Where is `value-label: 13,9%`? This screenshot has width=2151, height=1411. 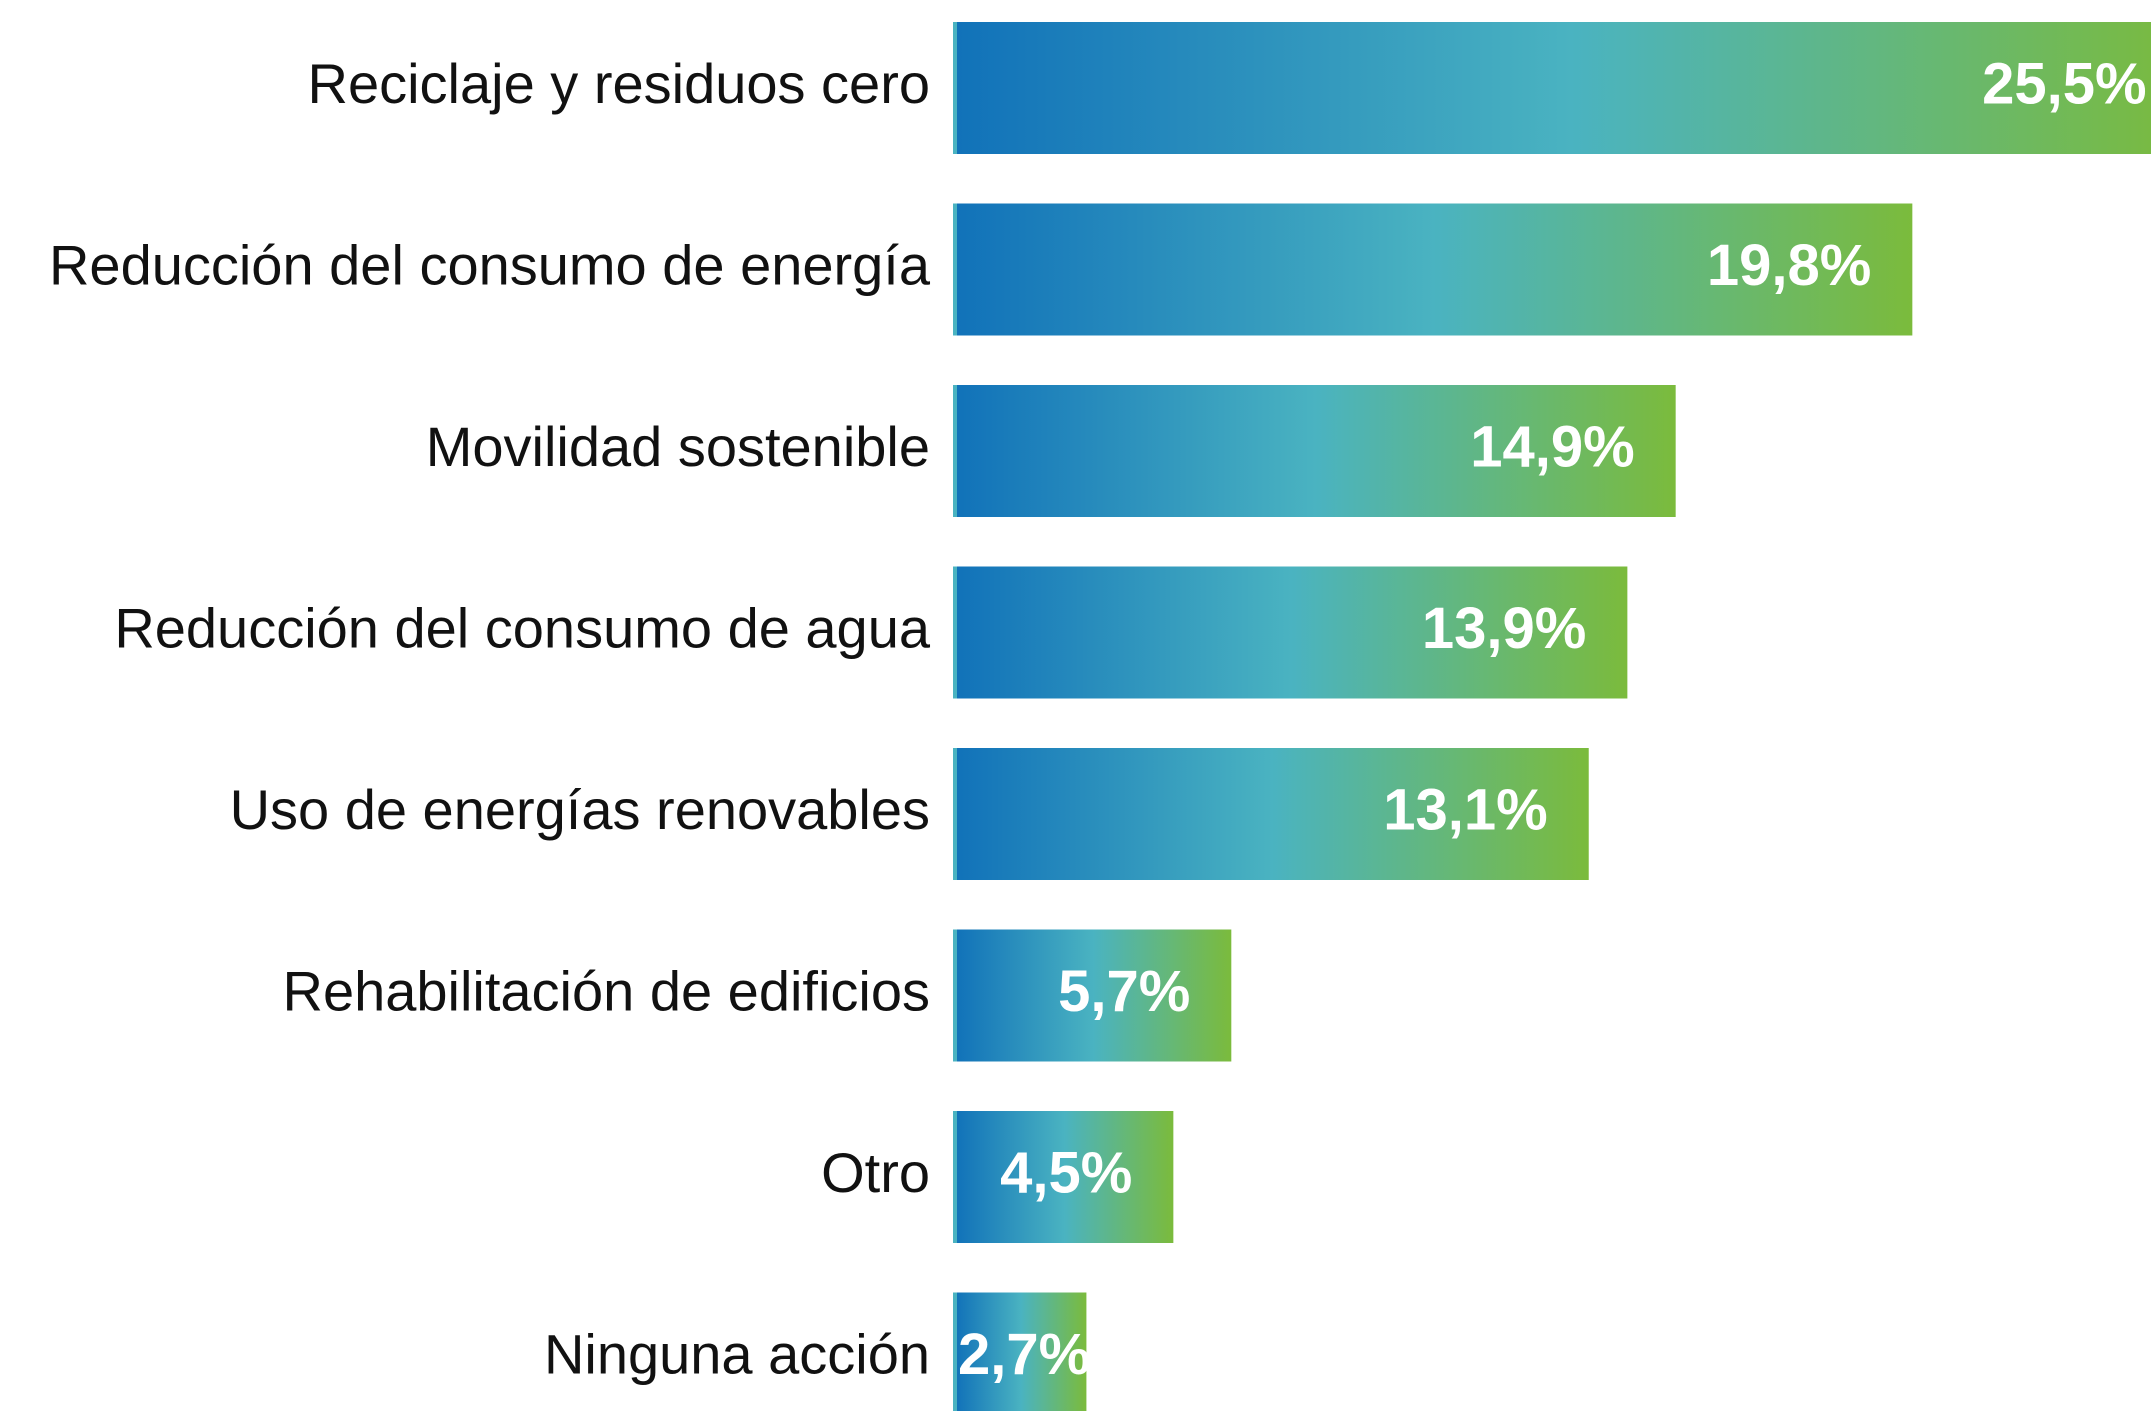
value-label: 13,9% is located at coordinates (1504, 628).